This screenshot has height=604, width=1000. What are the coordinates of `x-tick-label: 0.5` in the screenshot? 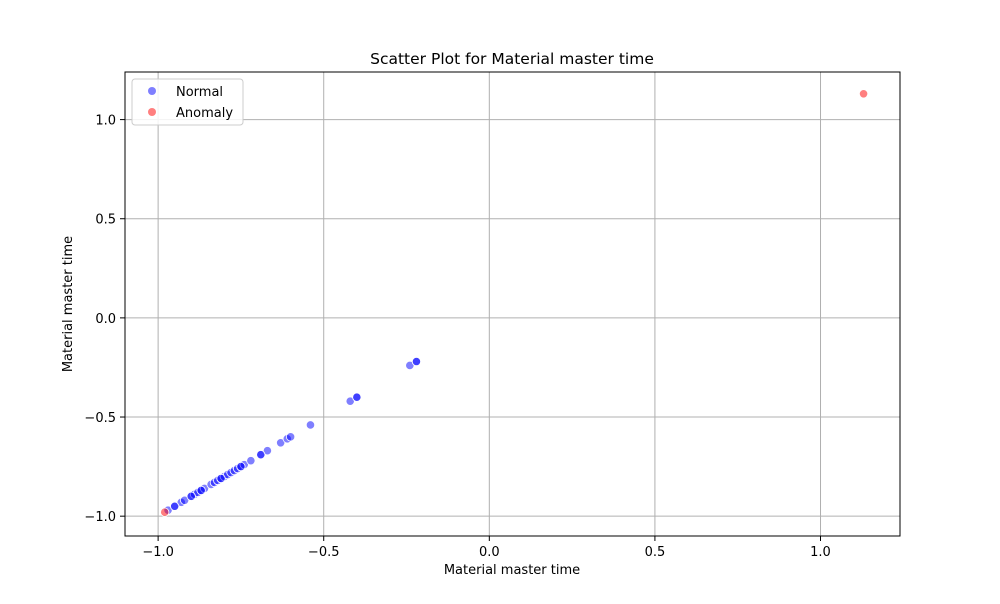 It's located at (655, 552).